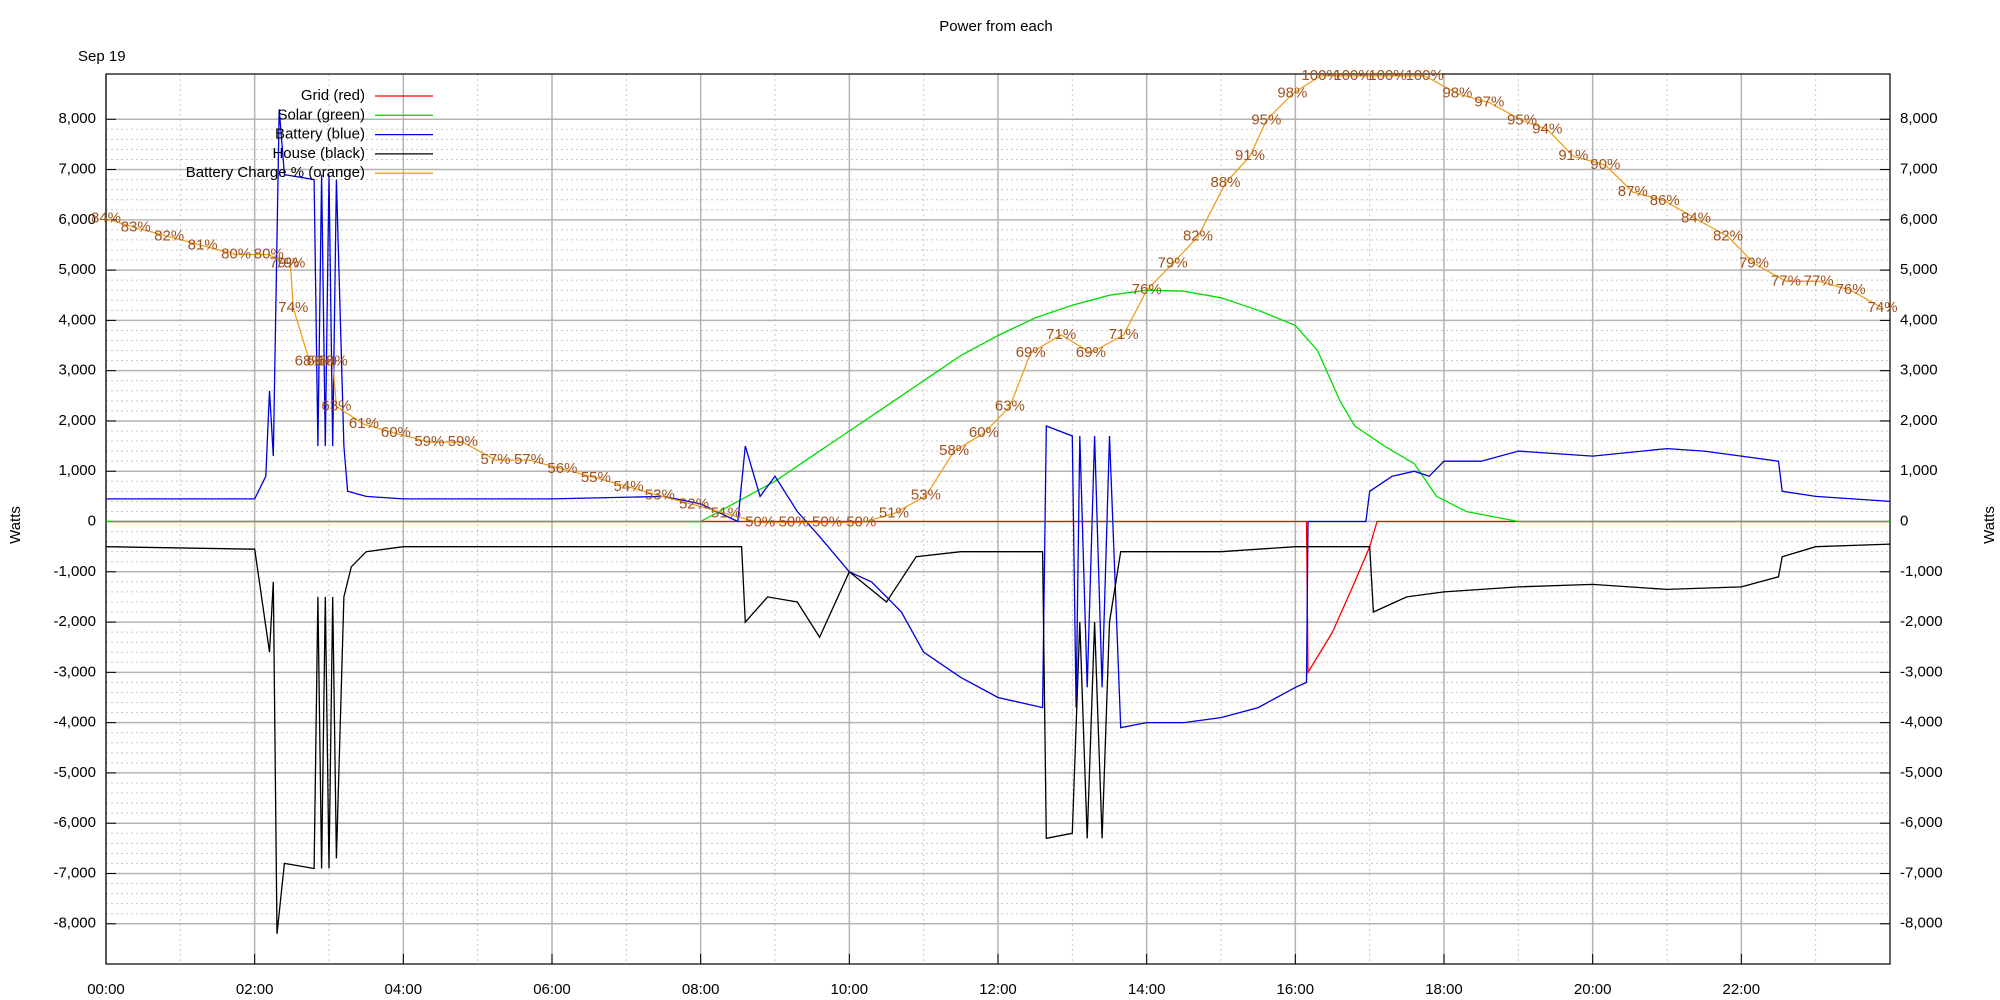 This screenshot has width=2000, height=1000. I want to click on x-tick-label: 14:00, so click(1147, 989).